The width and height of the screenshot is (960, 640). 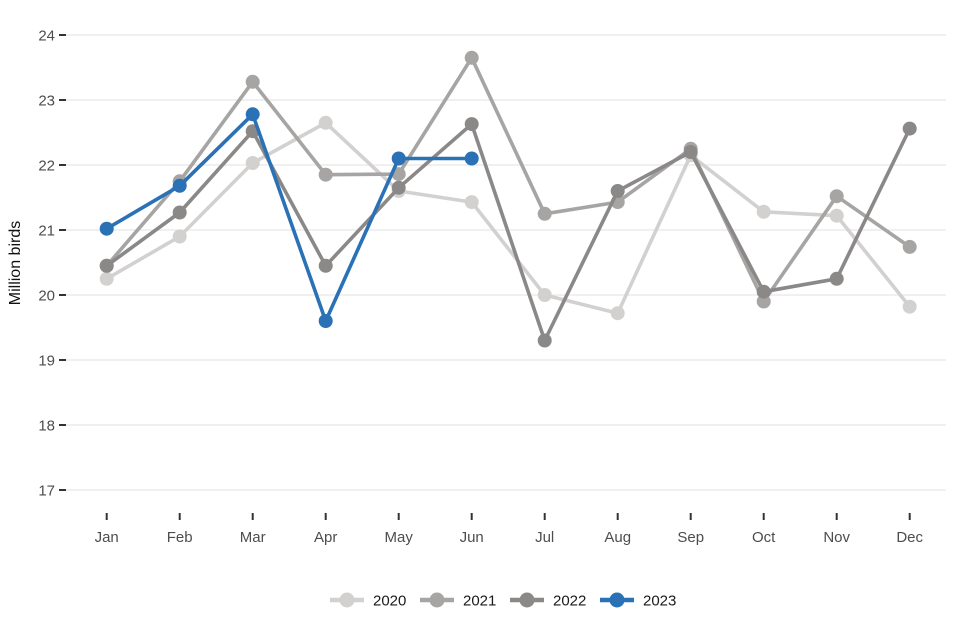 What do you see at coordinates (252, 163) in the screenshot?
I see `data-point-2020-Mar` at bounding box center [252, 163].